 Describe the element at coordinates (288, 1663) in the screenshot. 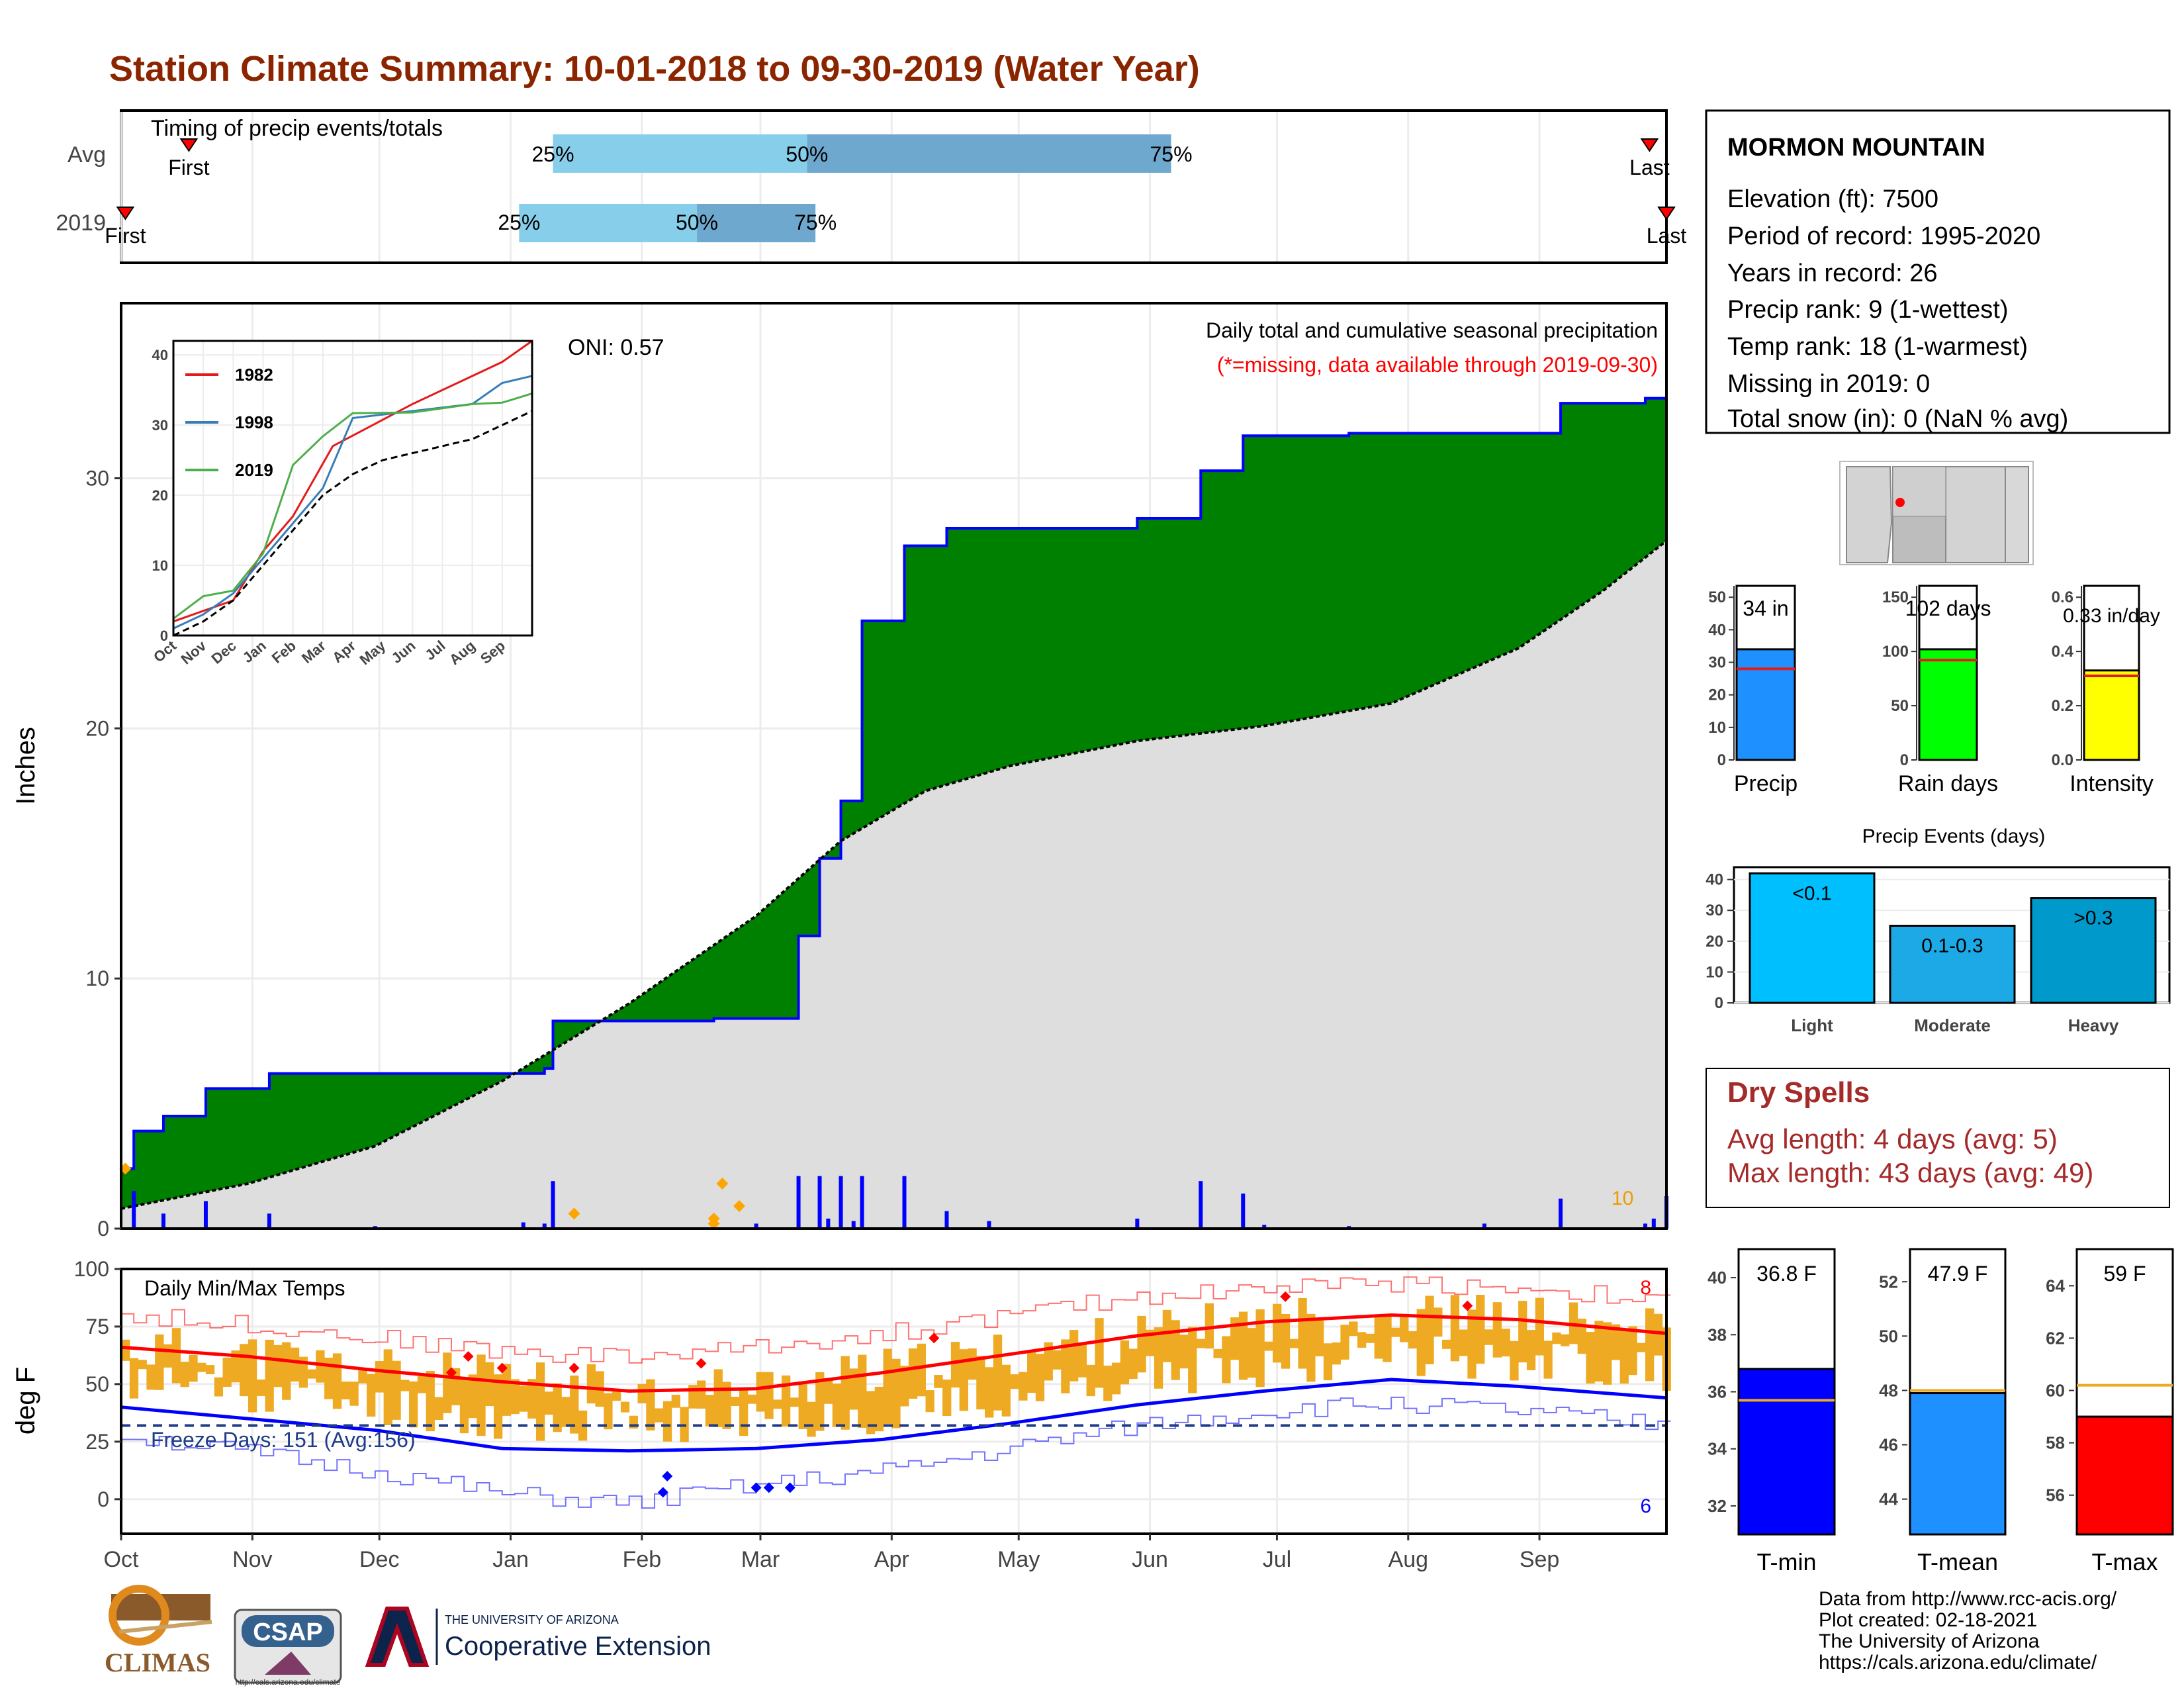

I see `csap-logo-mountain` at that location.